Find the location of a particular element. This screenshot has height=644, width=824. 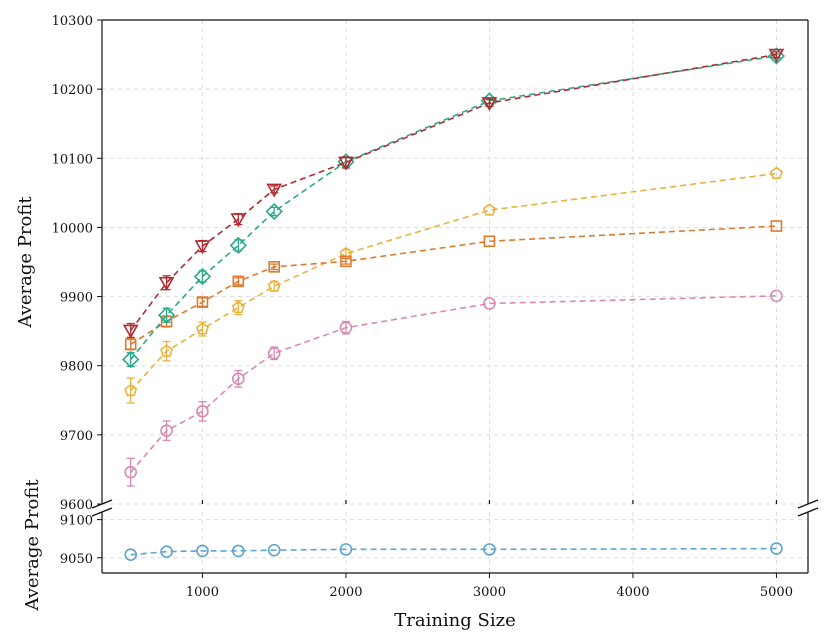

series-series-blue is located at coordinates (453, 552).